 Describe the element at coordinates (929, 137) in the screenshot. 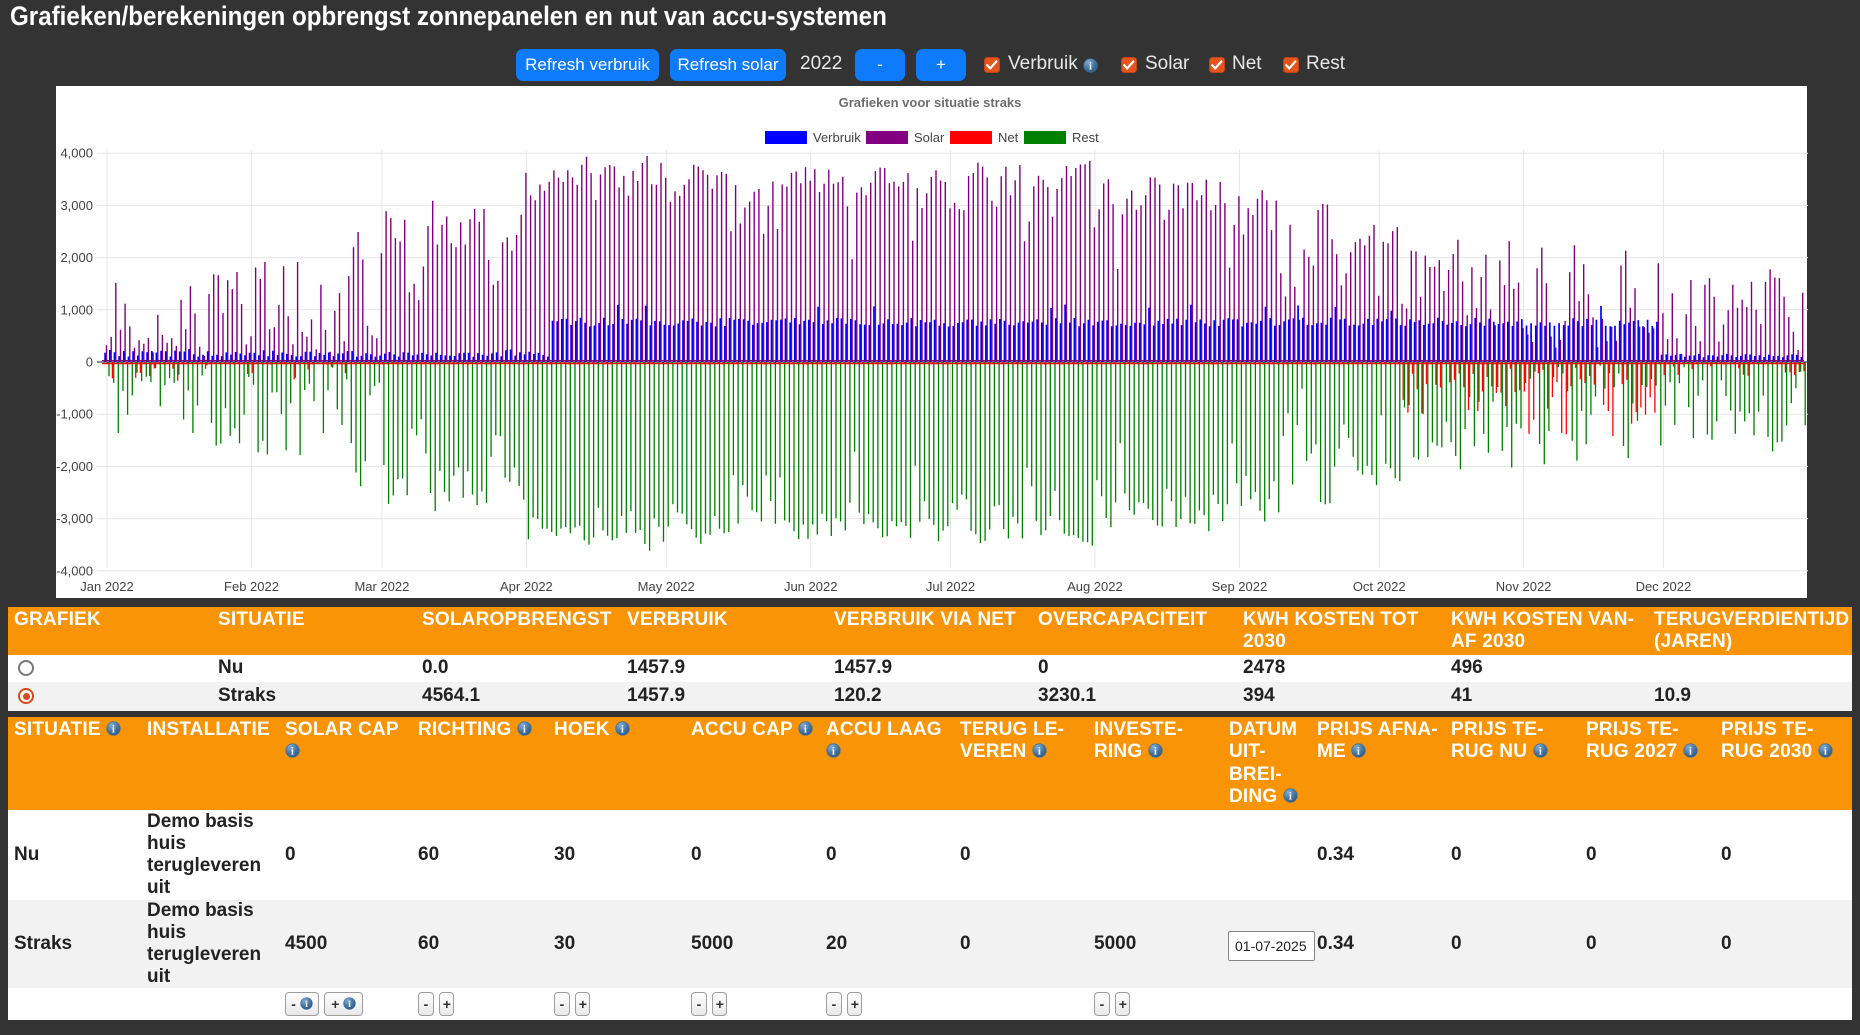

I see `svg-text: Solar` at that location.